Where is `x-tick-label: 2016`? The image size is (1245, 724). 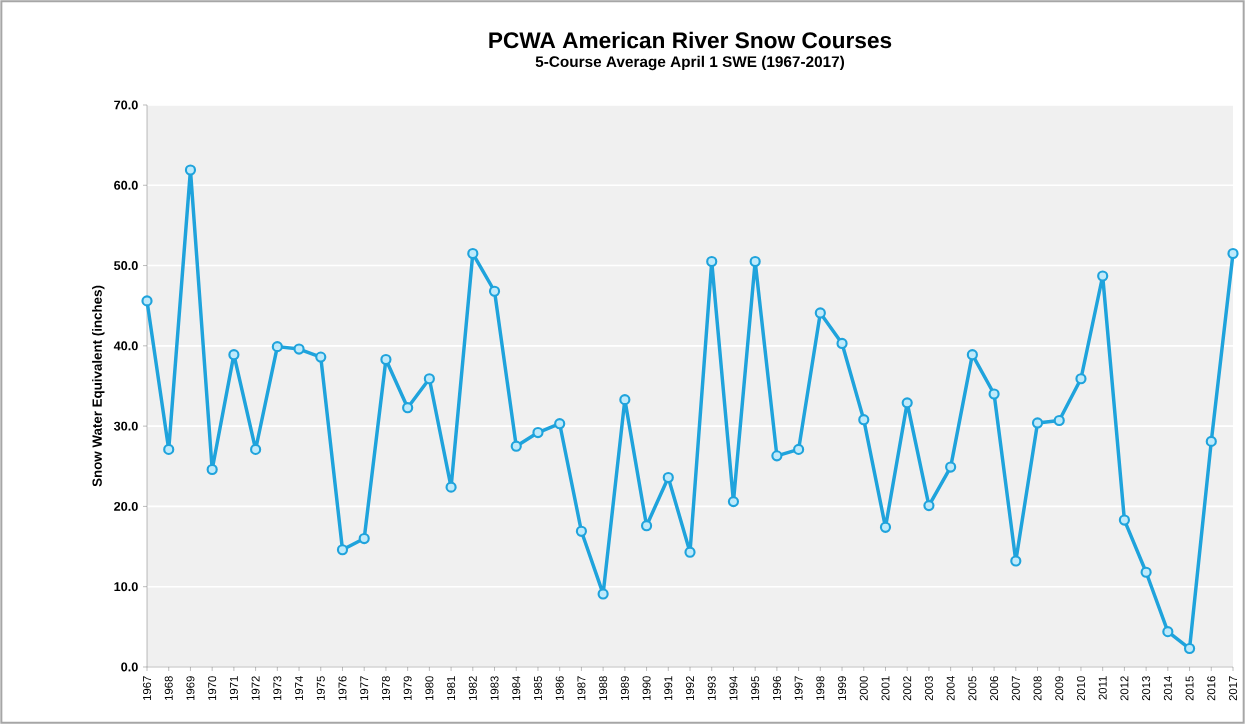 x-tick-label: 2016 is located at coordinates (1211, 688).